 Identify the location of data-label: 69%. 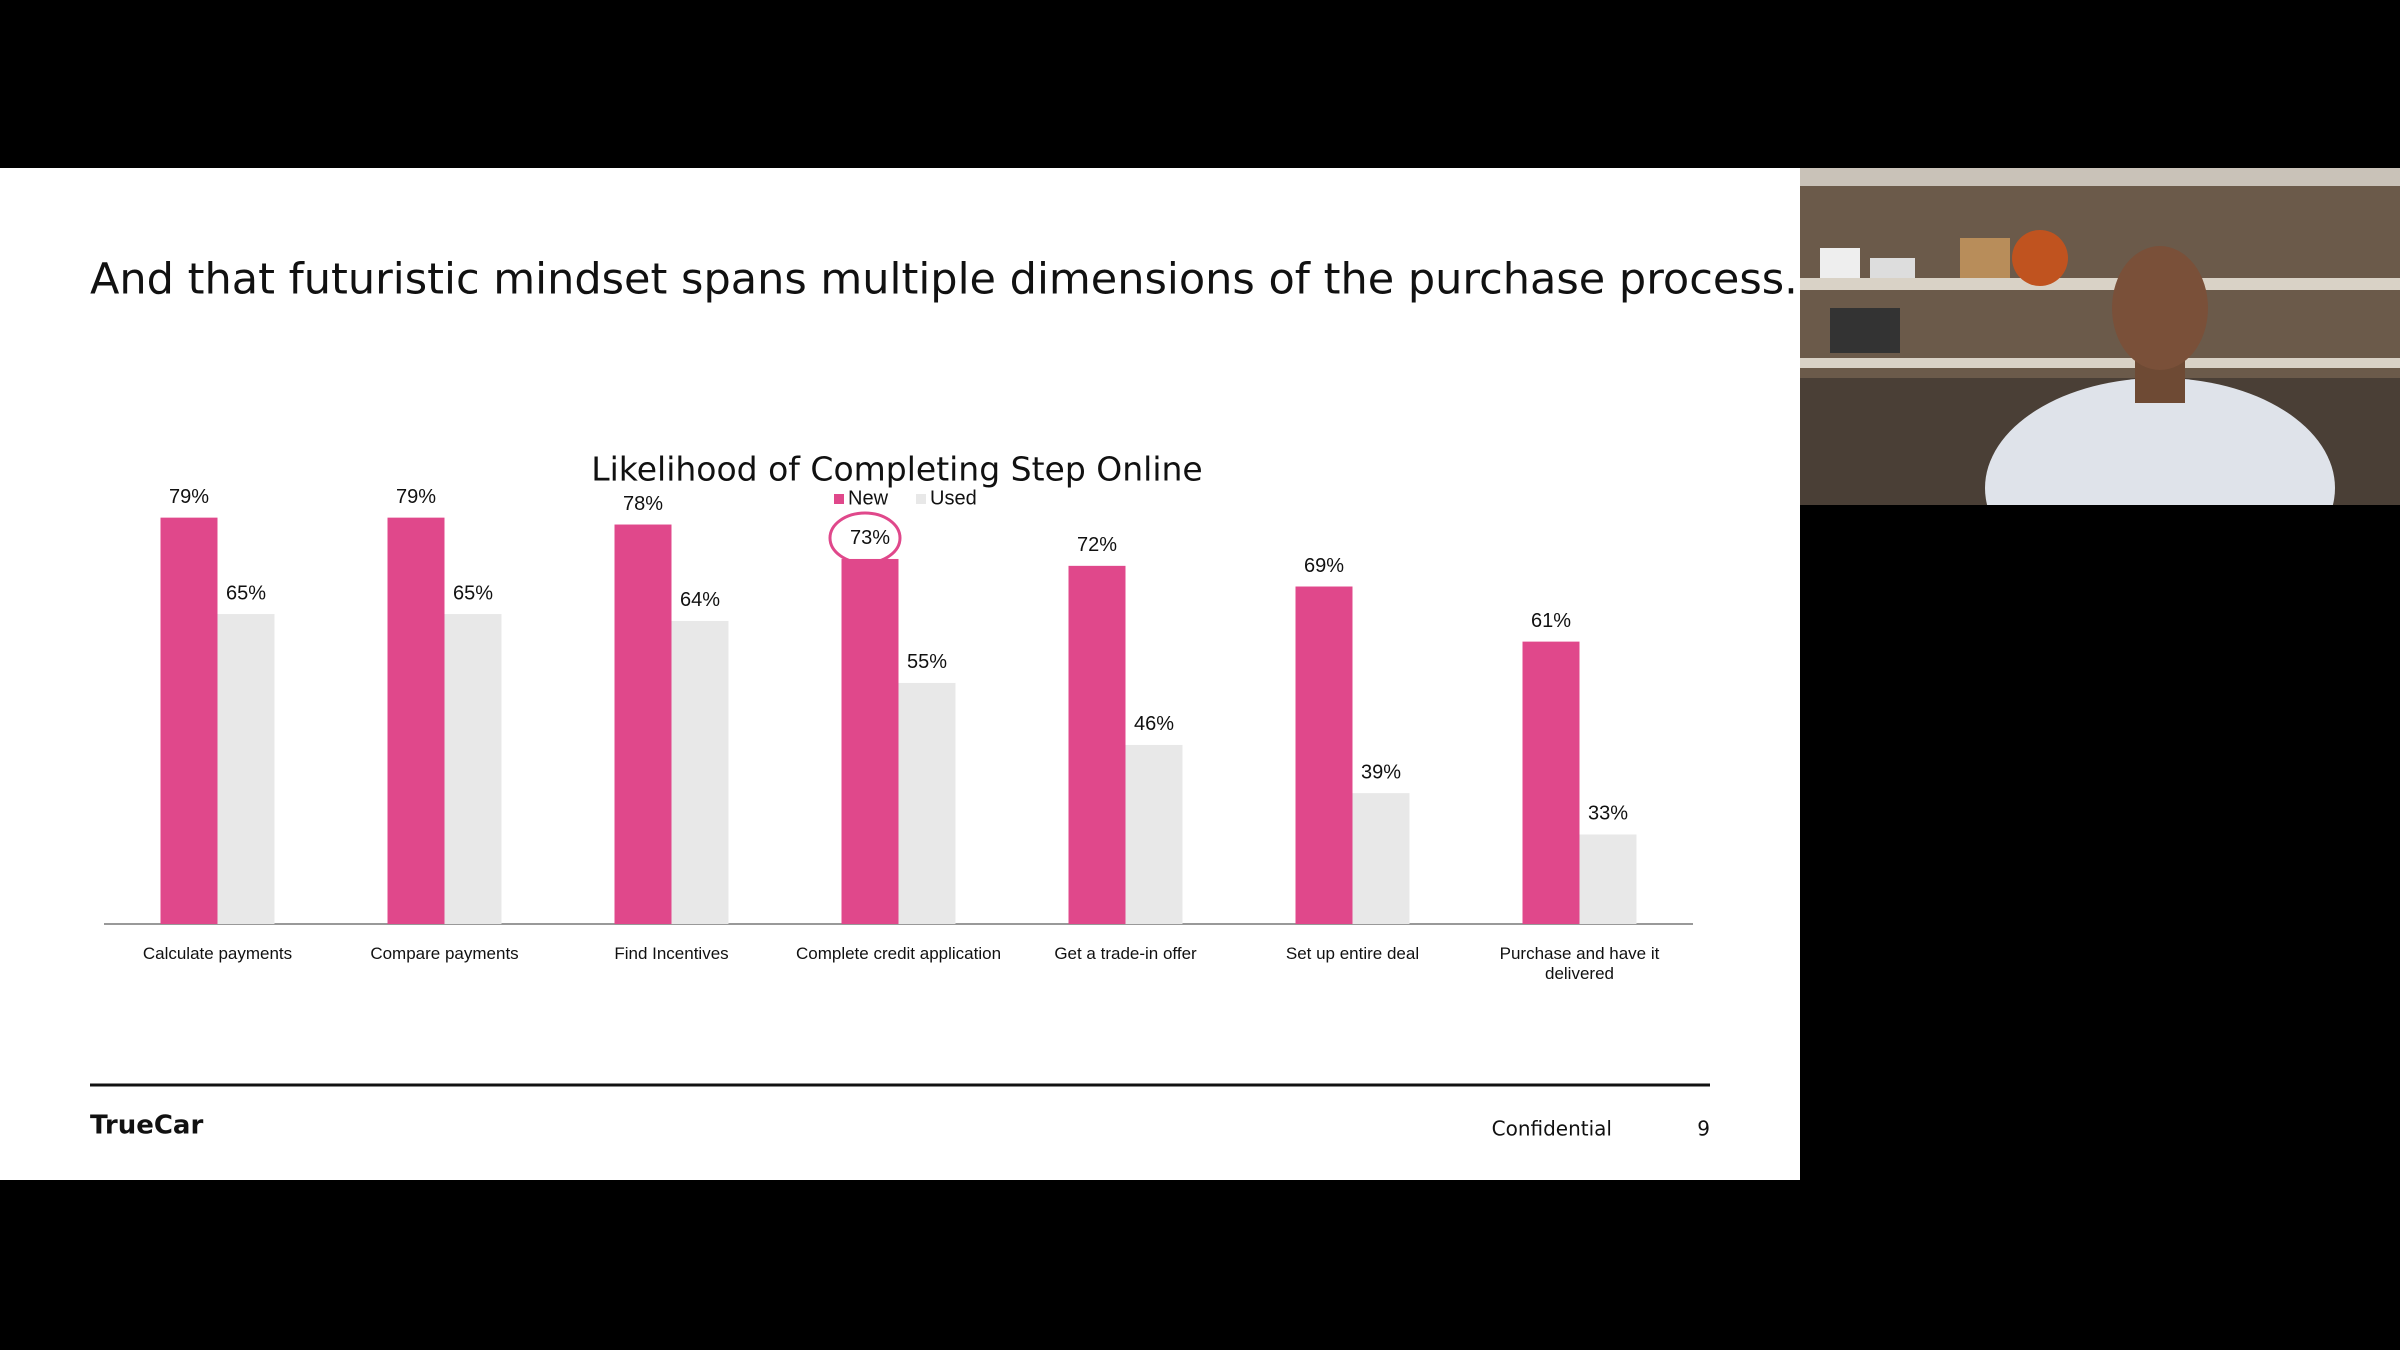
(1324, 566).